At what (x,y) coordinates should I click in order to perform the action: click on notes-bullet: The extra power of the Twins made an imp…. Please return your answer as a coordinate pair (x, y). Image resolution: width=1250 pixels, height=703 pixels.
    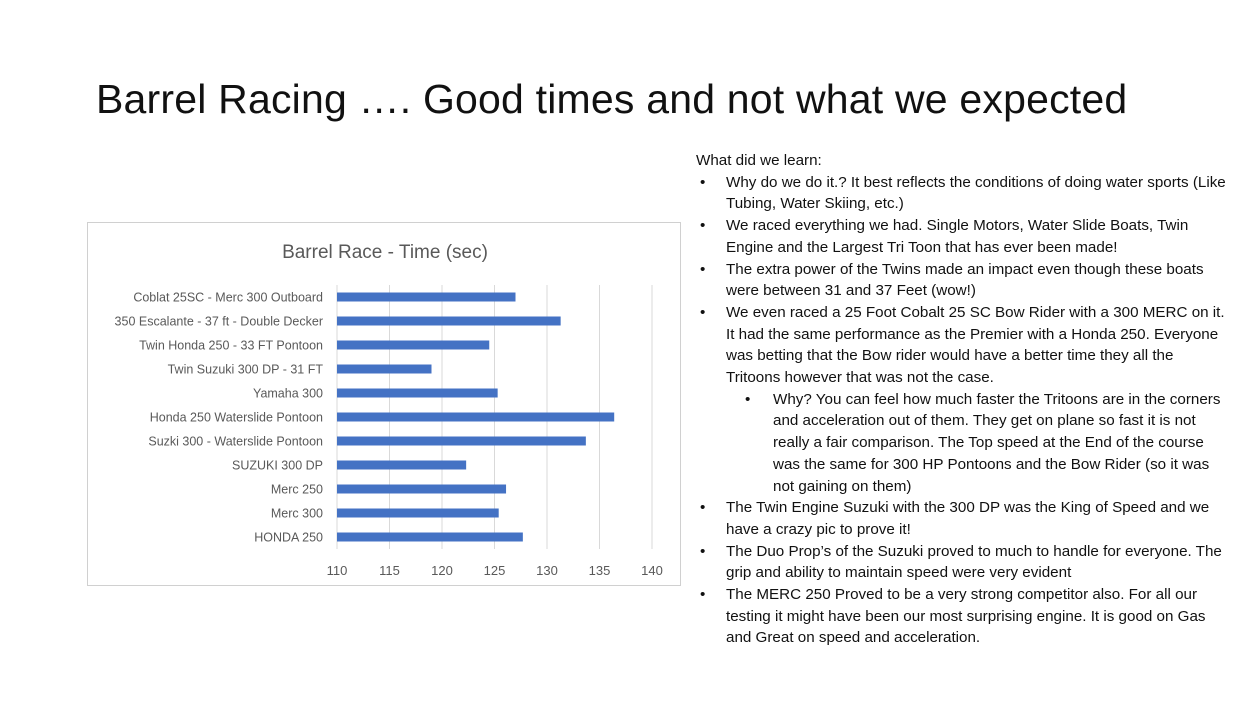
    Looking at the image, I should click on (961, 280).